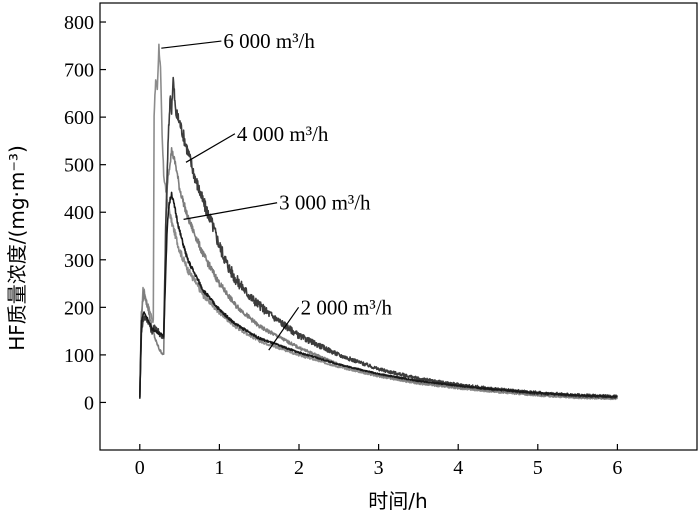 The image size is (700, 516). What do you see at coordinates (347, 307) in the screenshot?
I see `series-label: 2 000 m³/h` at bounding box center [347, 307].